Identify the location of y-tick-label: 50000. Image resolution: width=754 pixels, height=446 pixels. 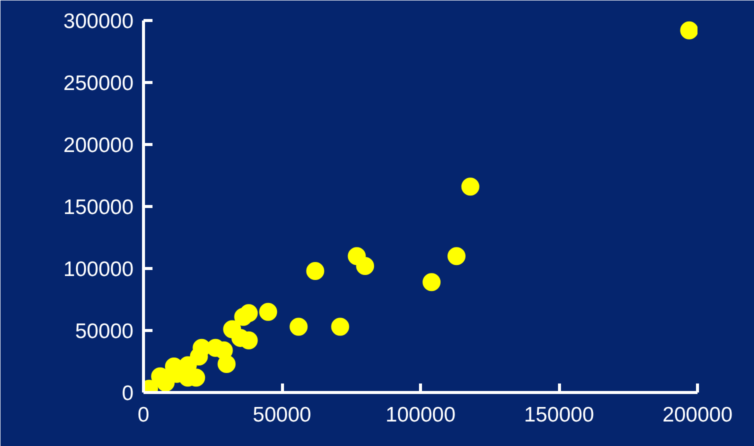
(104, 331).